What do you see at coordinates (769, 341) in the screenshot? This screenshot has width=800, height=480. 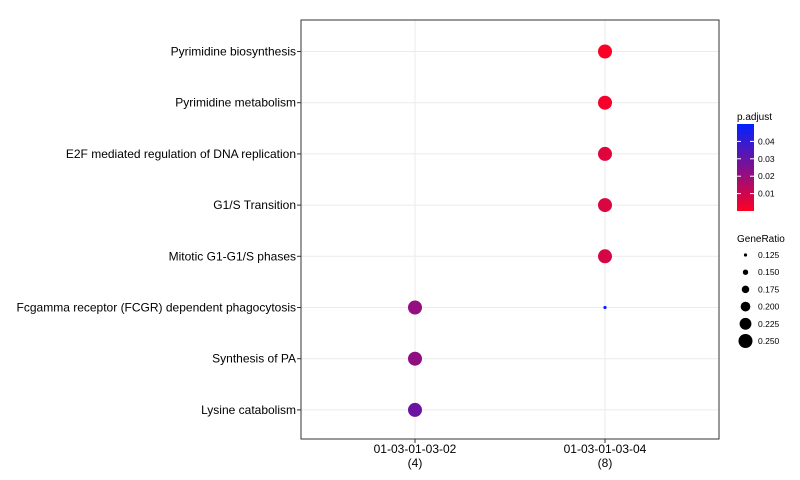 I see `gene-ratio-tick-label: 0.250` at bounding box center [769, 341].